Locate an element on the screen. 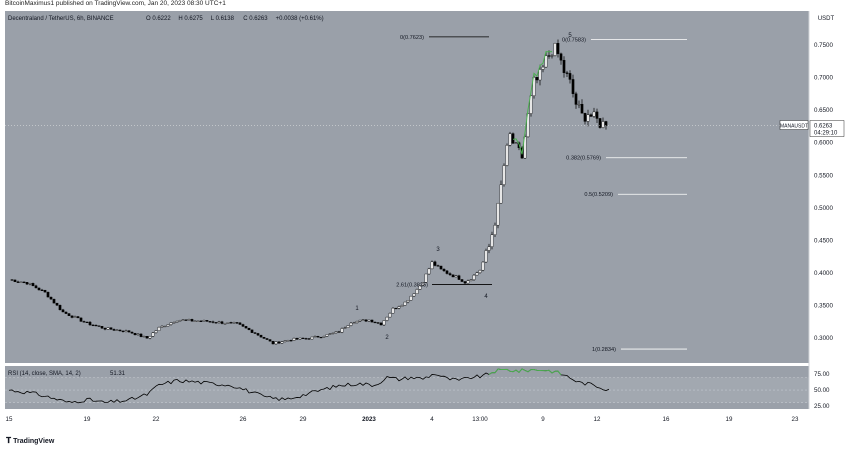  y-tick-label: 0.4000 is located at coordinates (823, 273).